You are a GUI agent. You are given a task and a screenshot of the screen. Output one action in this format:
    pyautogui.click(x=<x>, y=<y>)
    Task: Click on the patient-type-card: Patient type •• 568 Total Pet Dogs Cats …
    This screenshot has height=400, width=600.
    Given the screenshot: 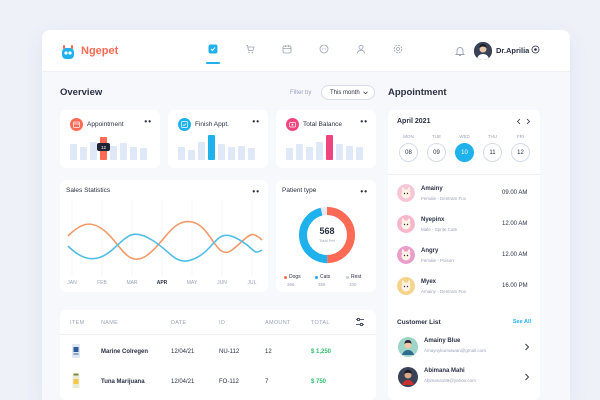 What is the action you would take?
    pyautogui.click(x=326, y=236)
    